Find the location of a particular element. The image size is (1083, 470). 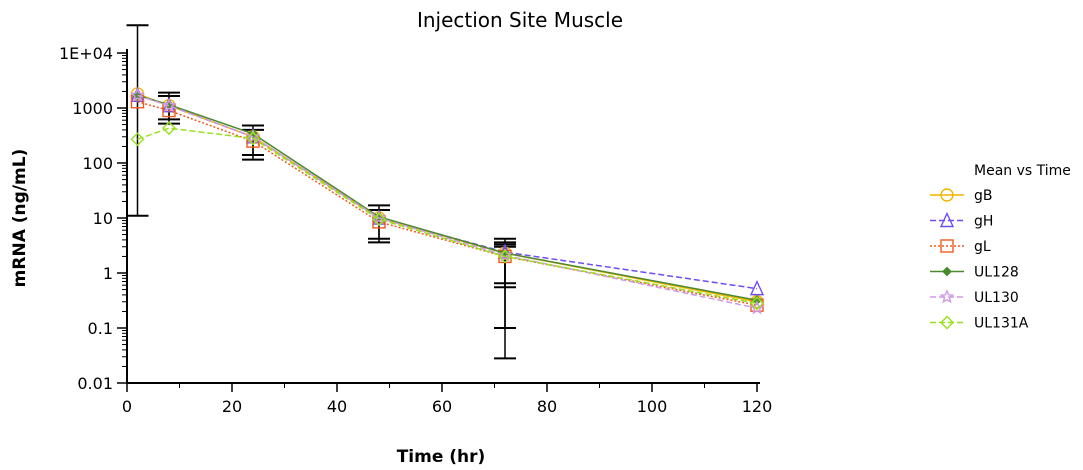

legend-marker-ul128 is located at coordinates (947, 271).